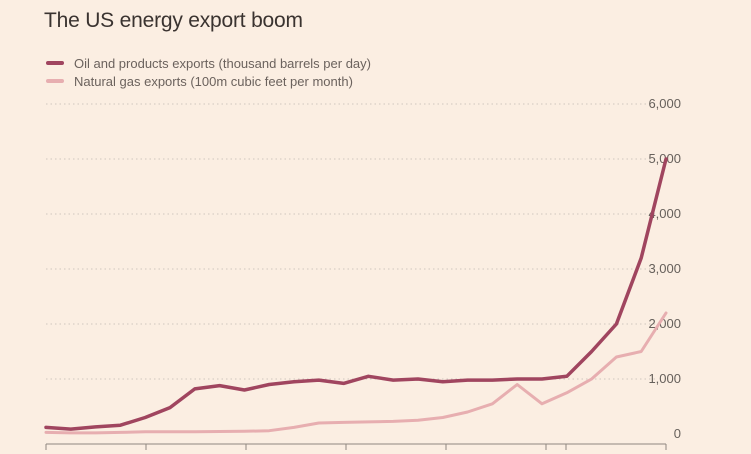 The width and height of the screenshot is (751, 454). I want to click on y-tick-label: 3,000, so click(664, 268).